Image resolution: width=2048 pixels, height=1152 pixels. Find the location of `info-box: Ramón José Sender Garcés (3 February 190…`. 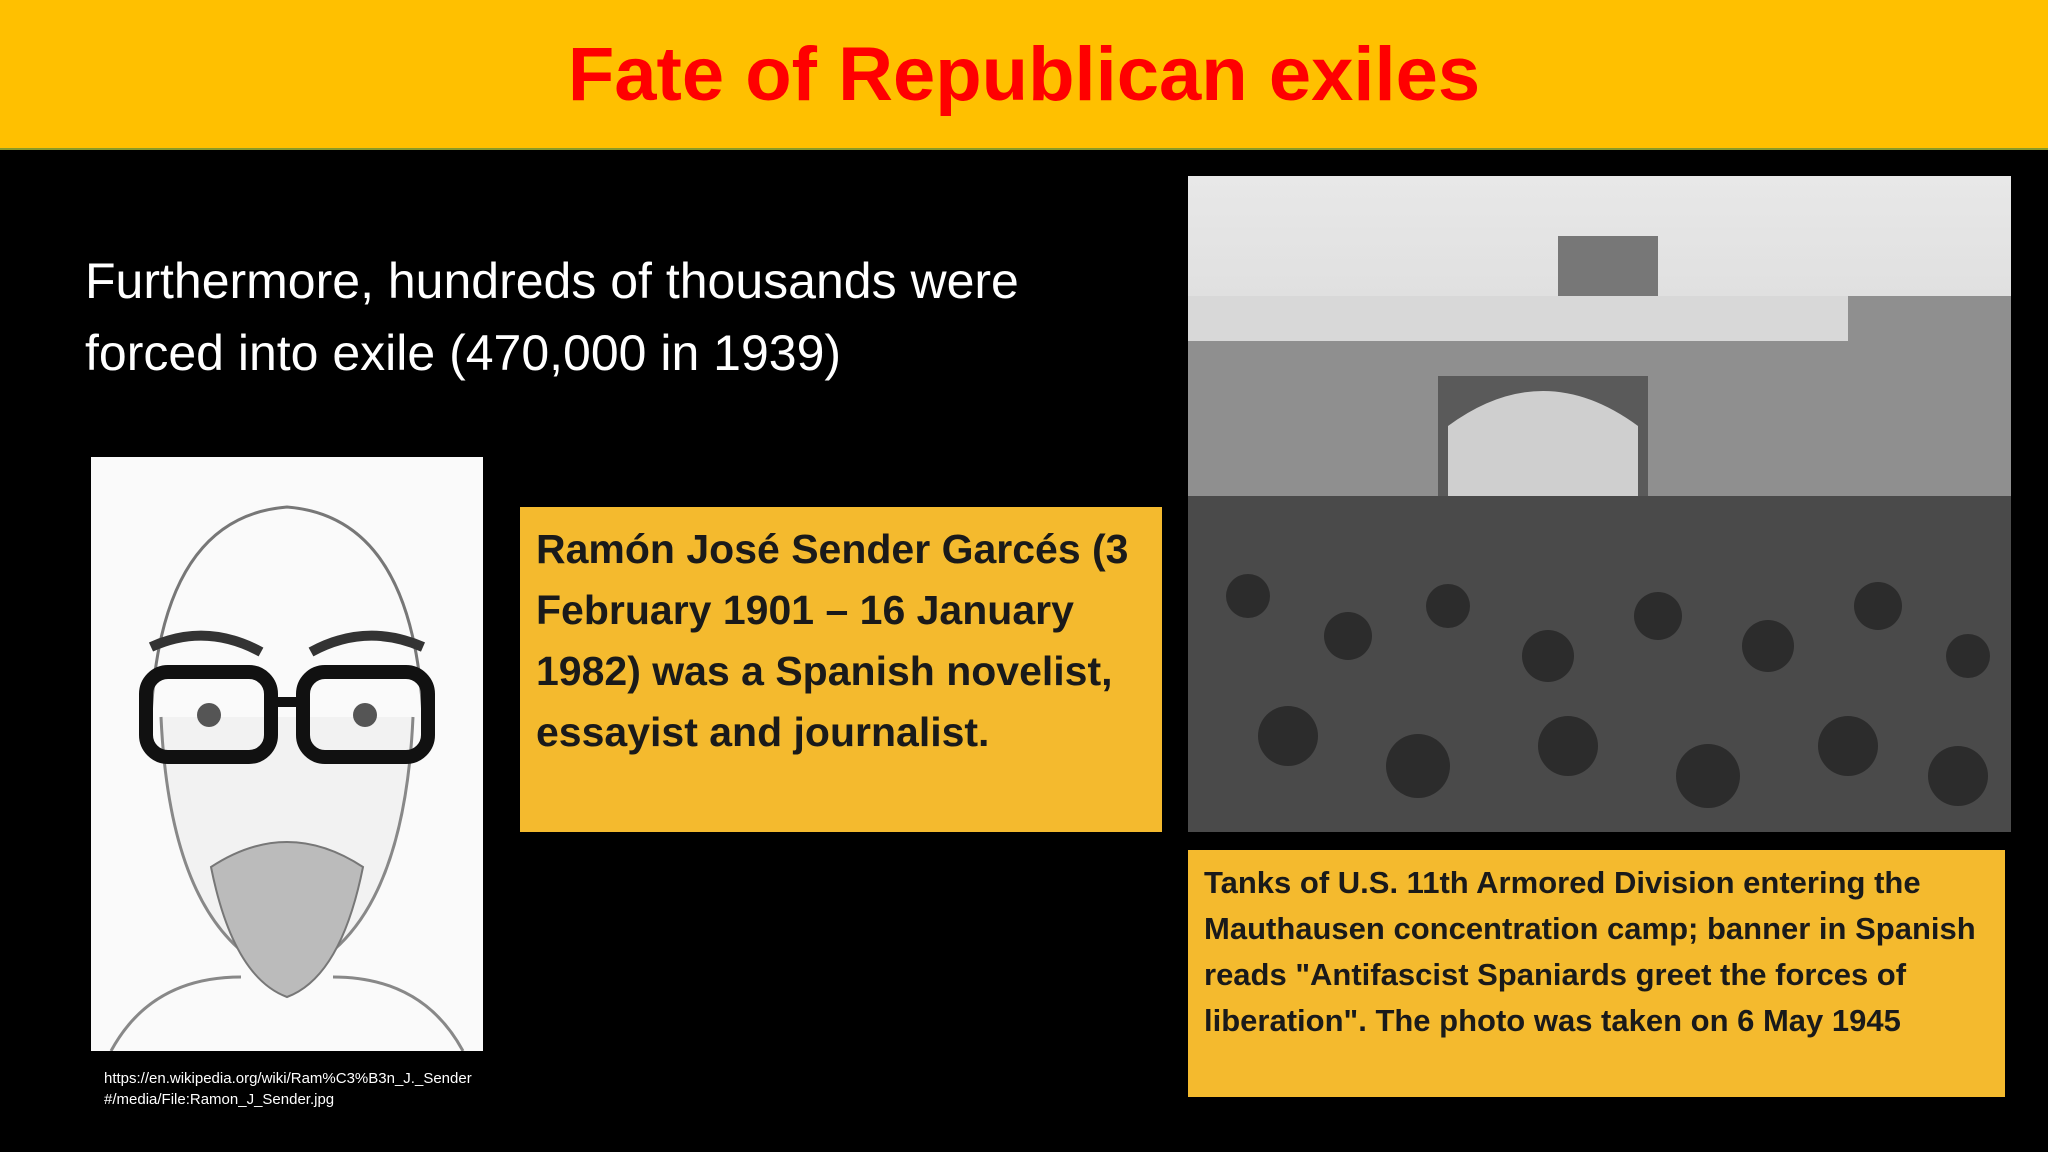

info-box: Ramón José Sender Garcés (3 February 190… is located at coordinates (841, 669).